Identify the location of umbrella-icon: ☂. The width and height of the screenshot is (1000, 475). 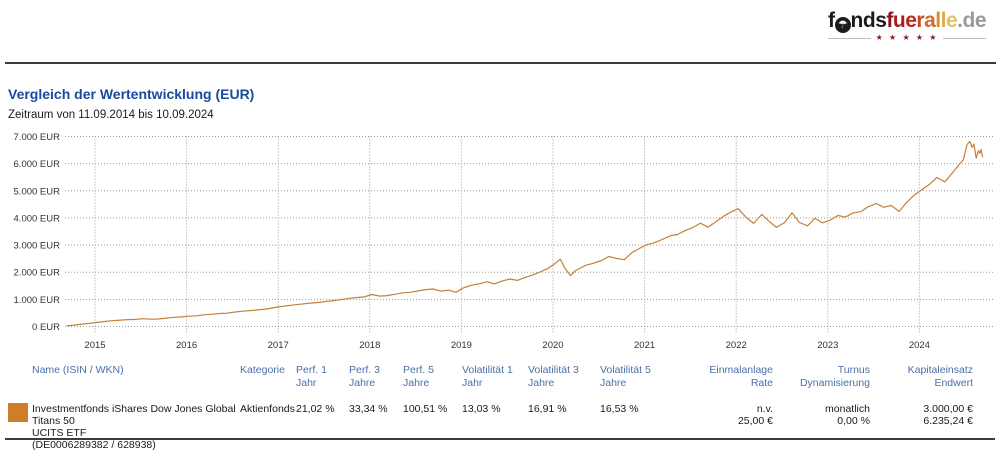
(842, 25).